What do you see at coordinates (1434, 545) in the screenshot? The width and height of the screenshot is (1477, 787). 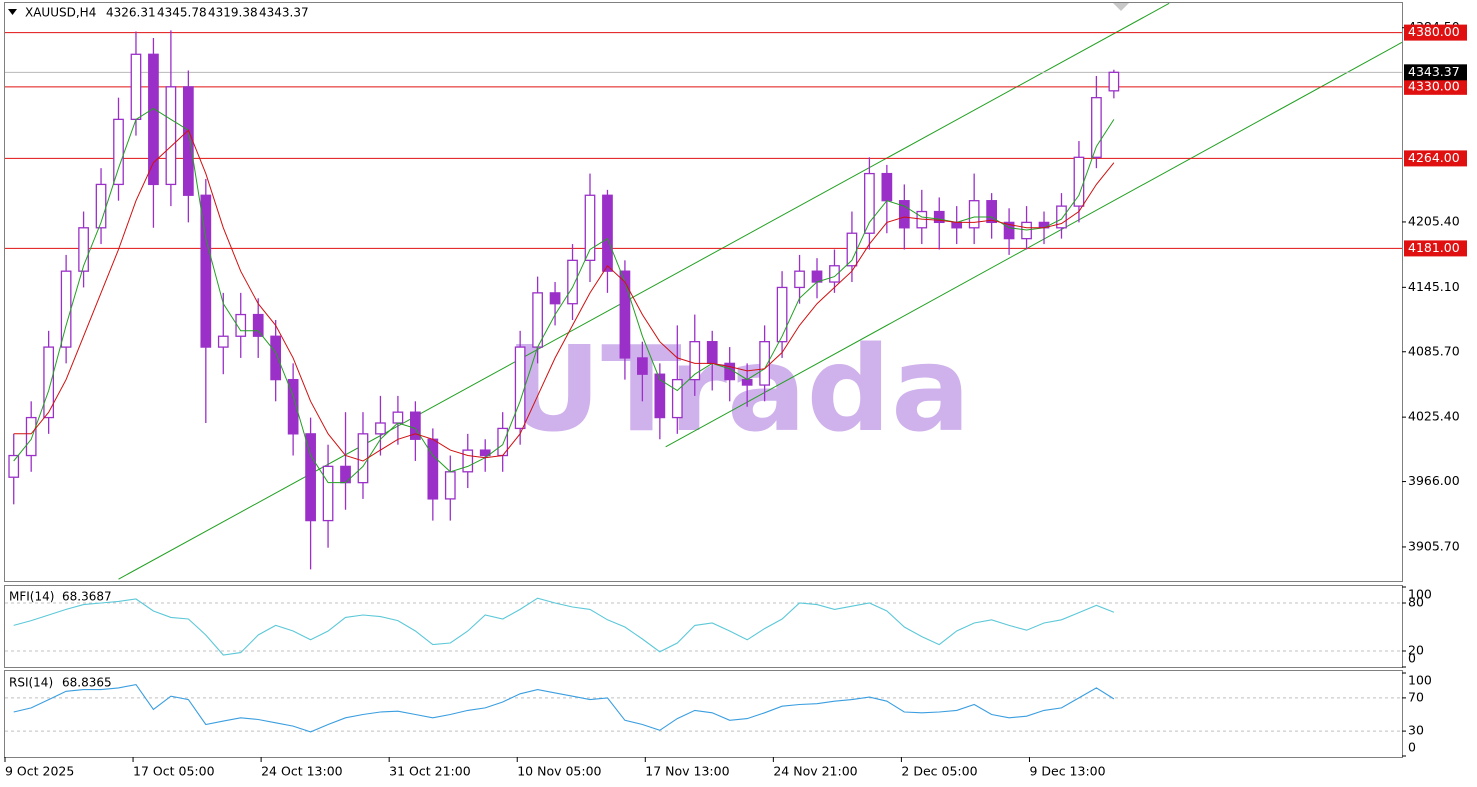 I see `y-tick-label: 3905.70` at bounding box center [1434, 545].